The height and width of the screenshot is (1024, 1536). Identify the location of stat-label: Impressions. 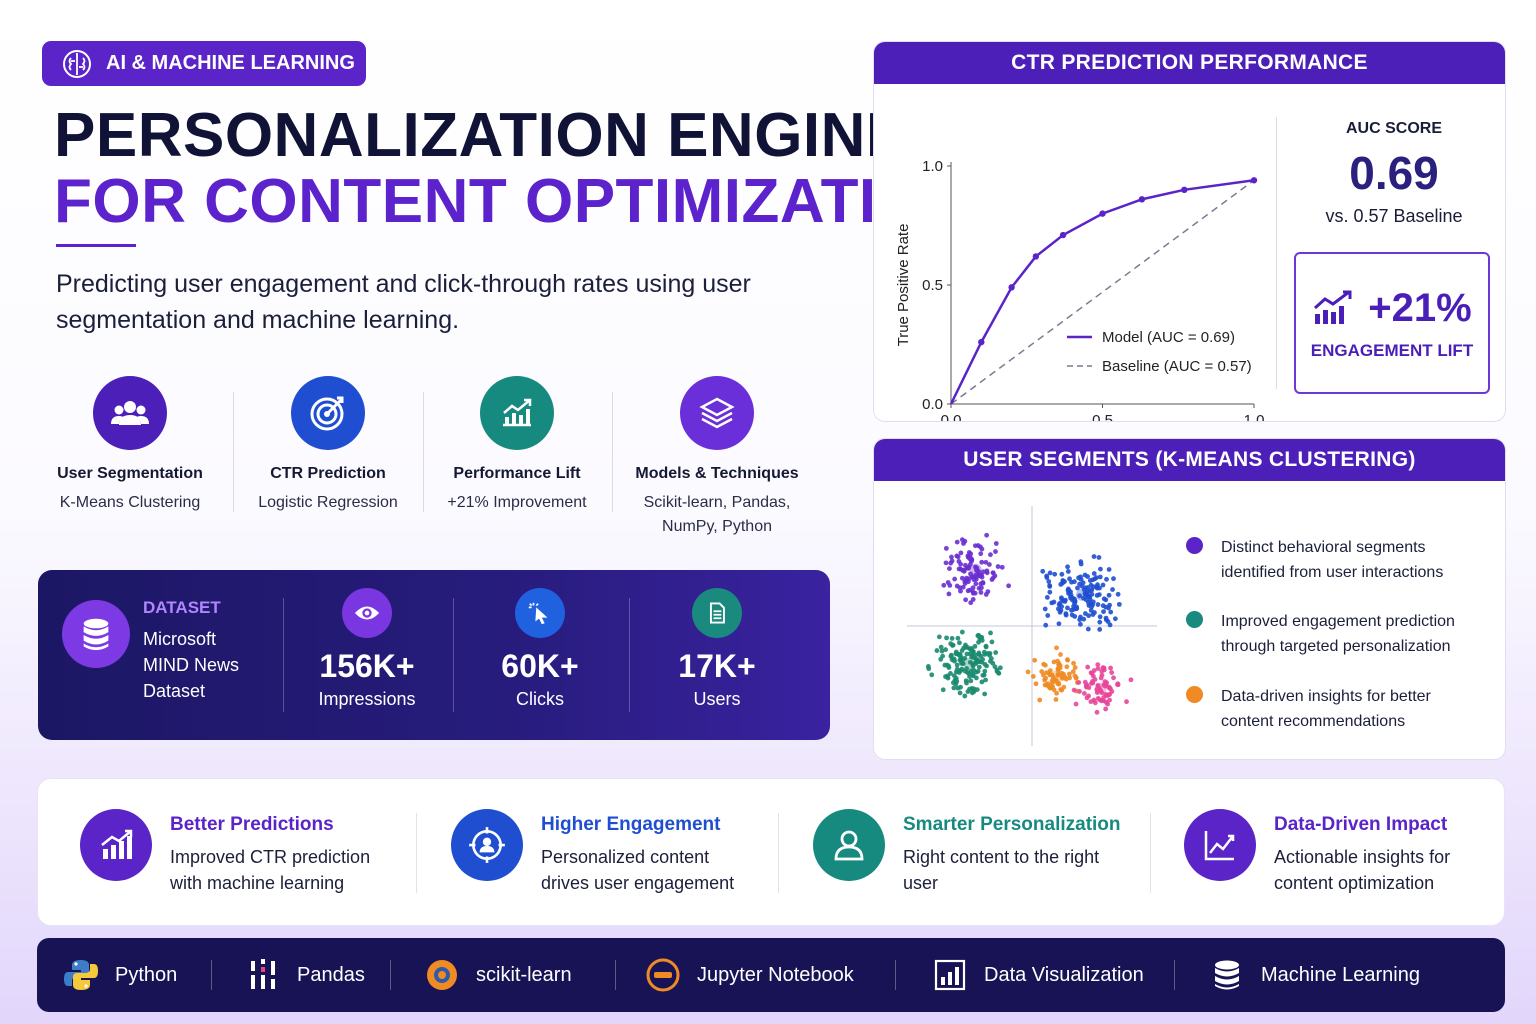
(367, 699).